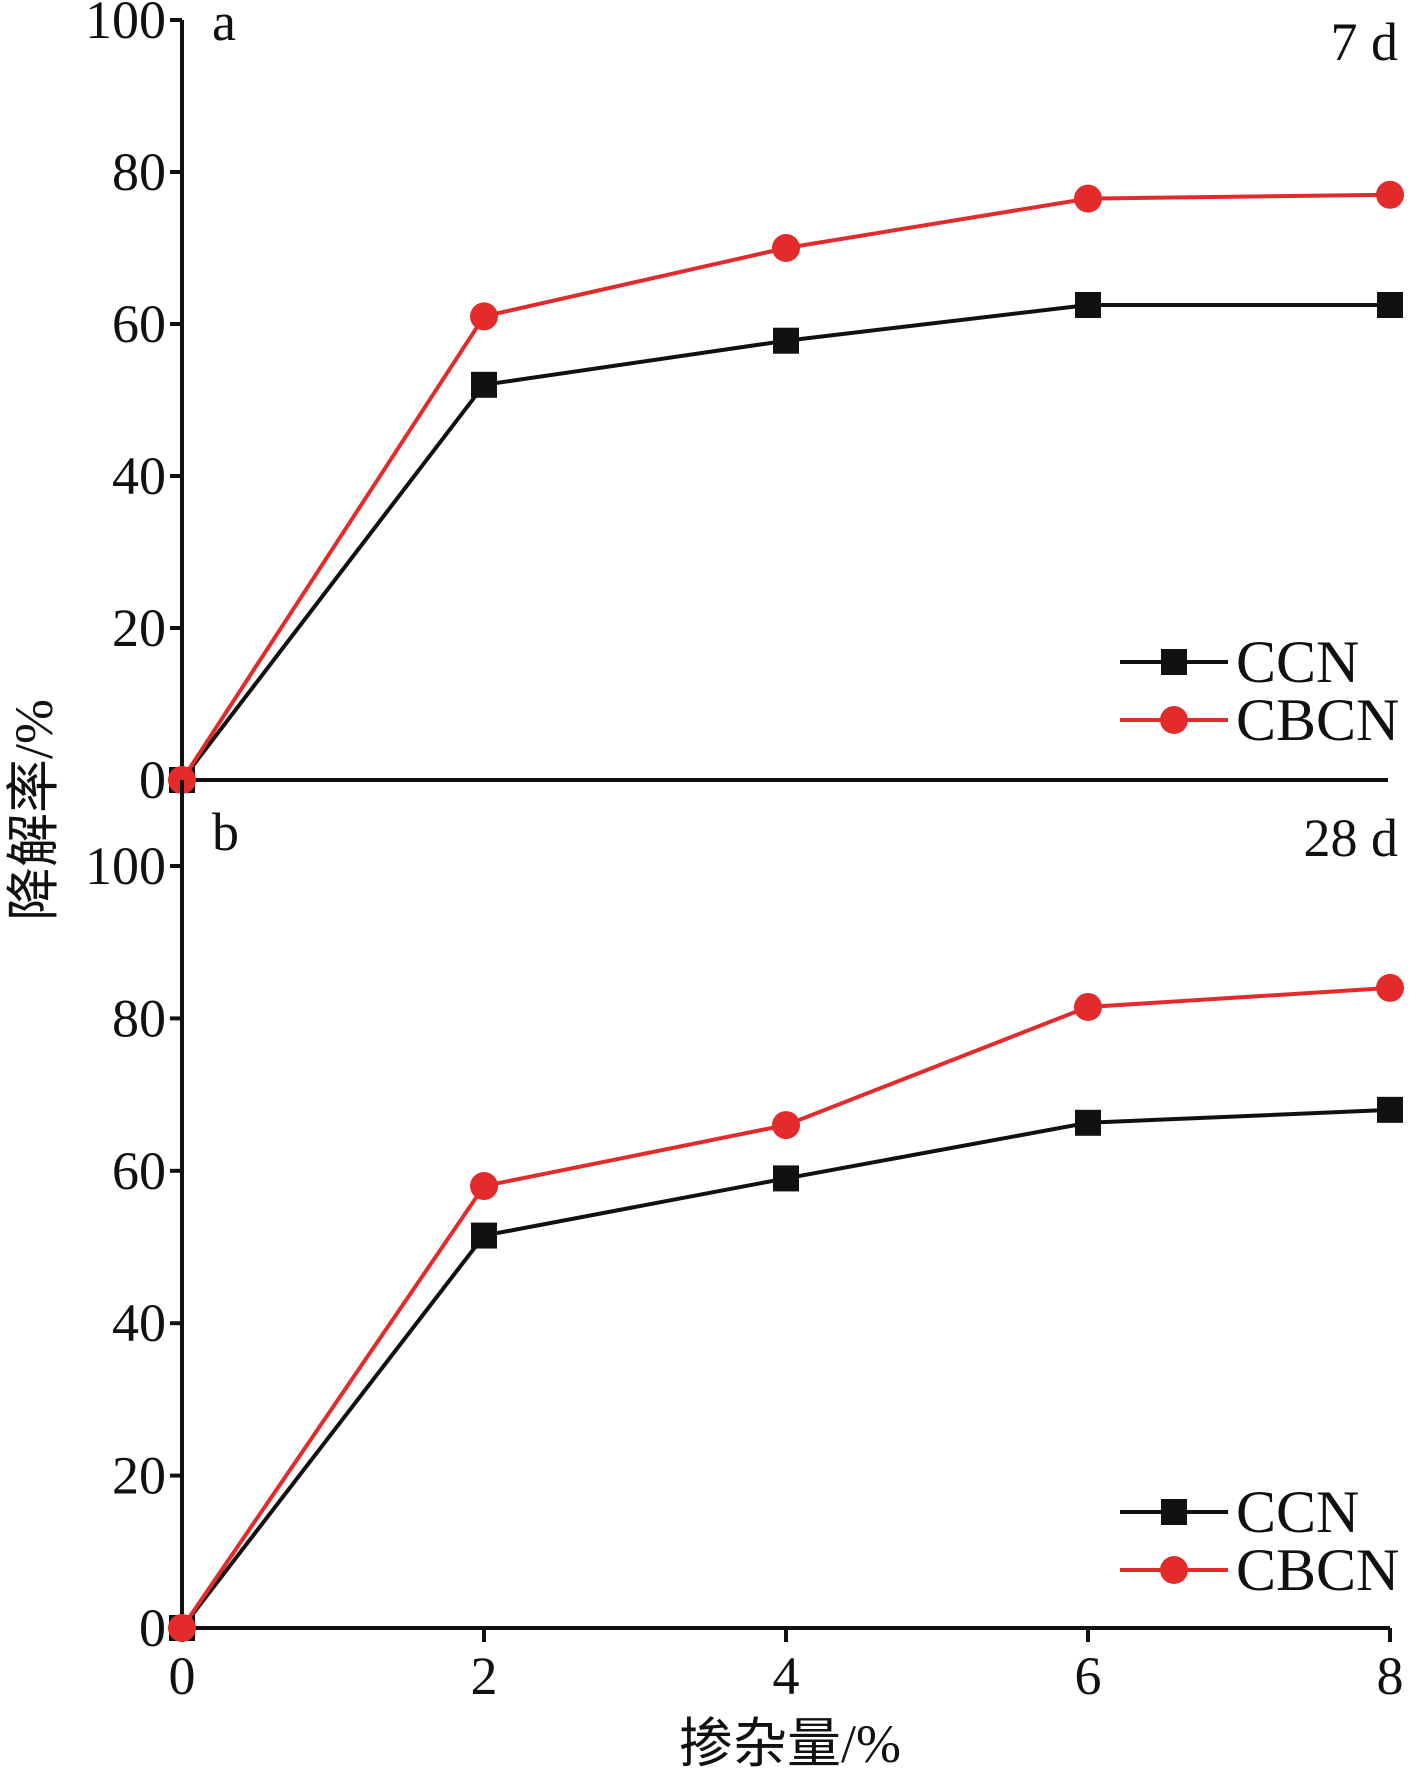 The image size is (1417, 1772). I want to click on x-tick-label: 2, so click(484, 1676).